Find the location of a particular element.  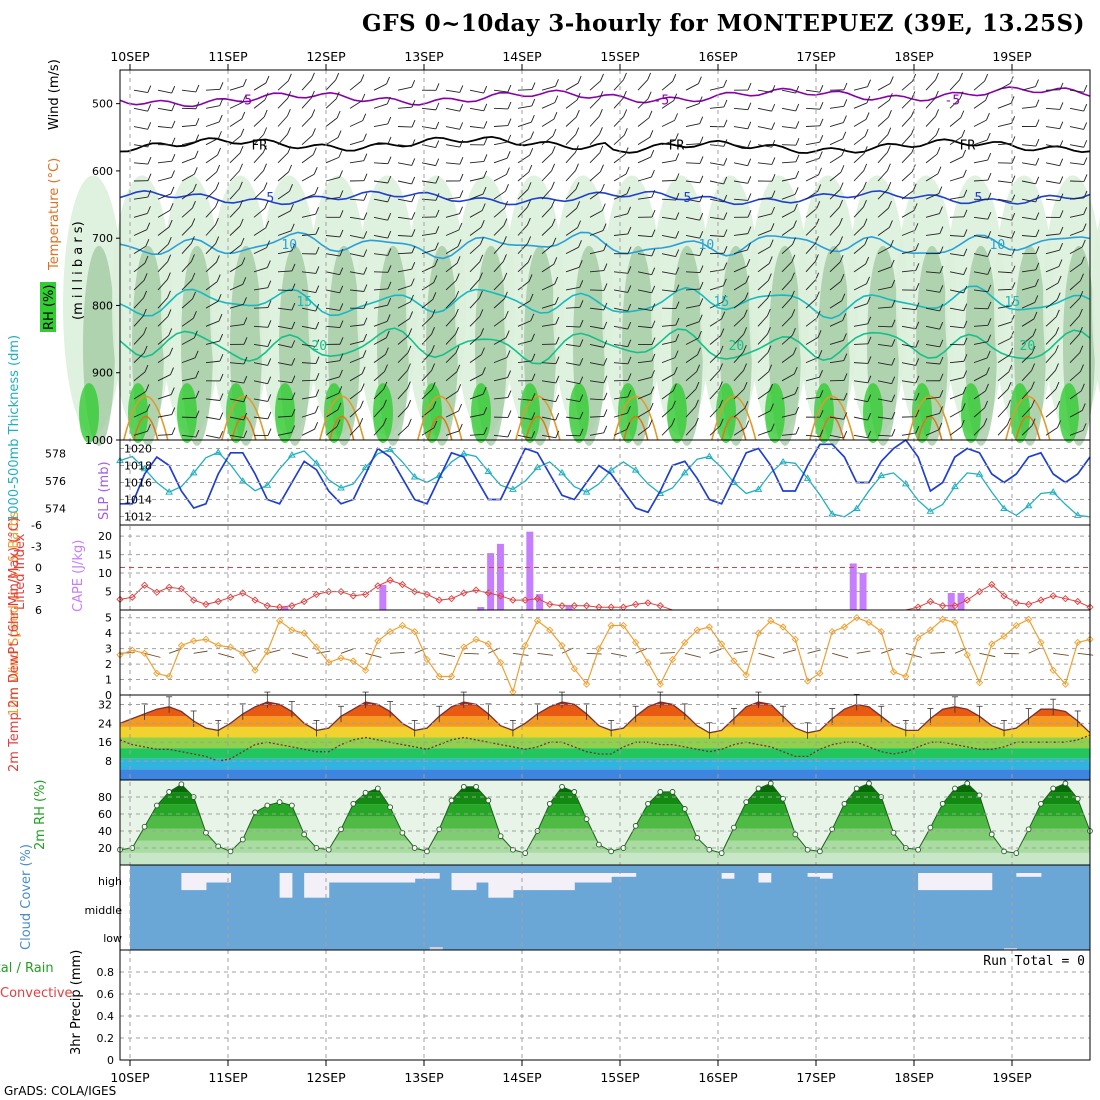

wind10m-barb is located at coordinates (814, 651).